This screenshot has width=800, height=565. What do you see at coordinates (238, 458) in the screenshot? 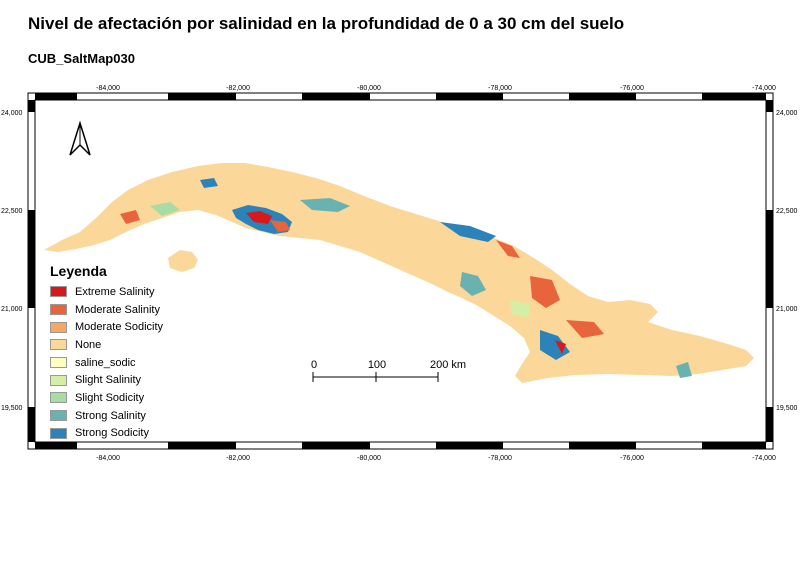
I see `grid-label-bottom: -82,000` at bounding box center [238, 458].